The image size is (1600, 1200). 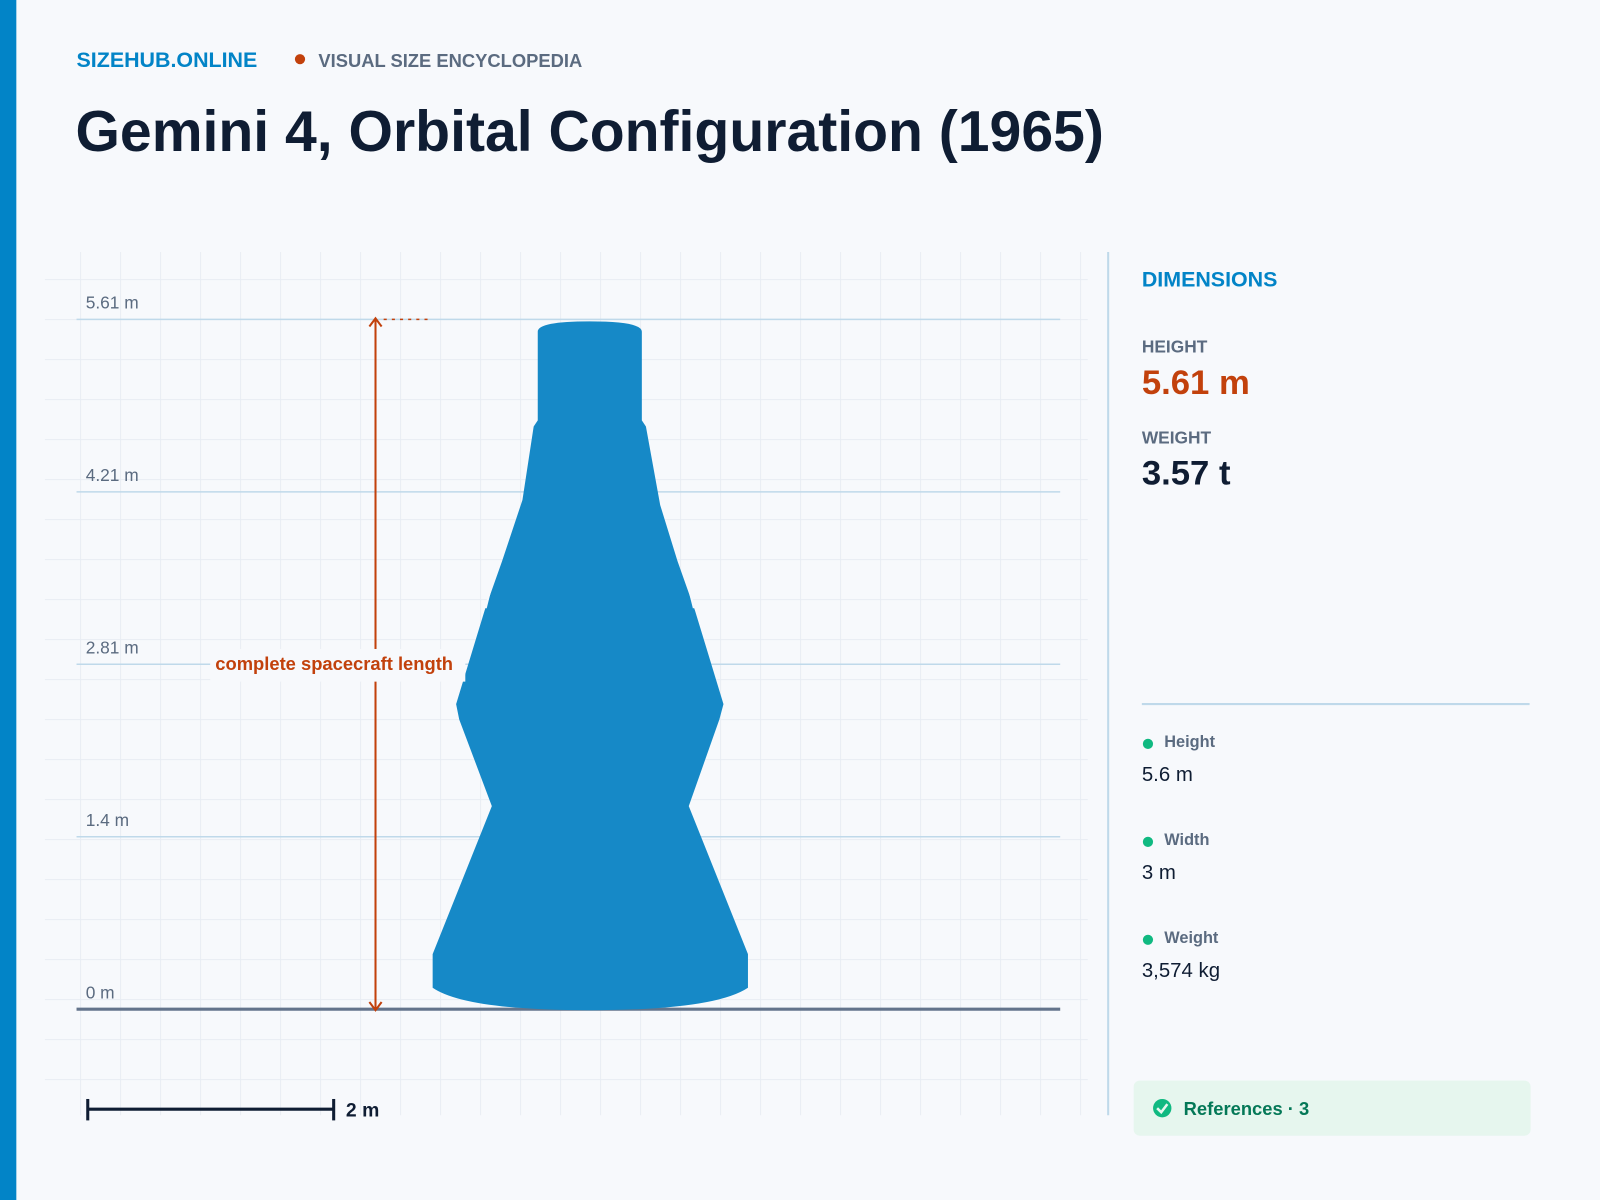 What do you see at coordinates (107, 820) in the screenshot?
I see `height-label: 1.4 m` at bounding box center [107, 820].